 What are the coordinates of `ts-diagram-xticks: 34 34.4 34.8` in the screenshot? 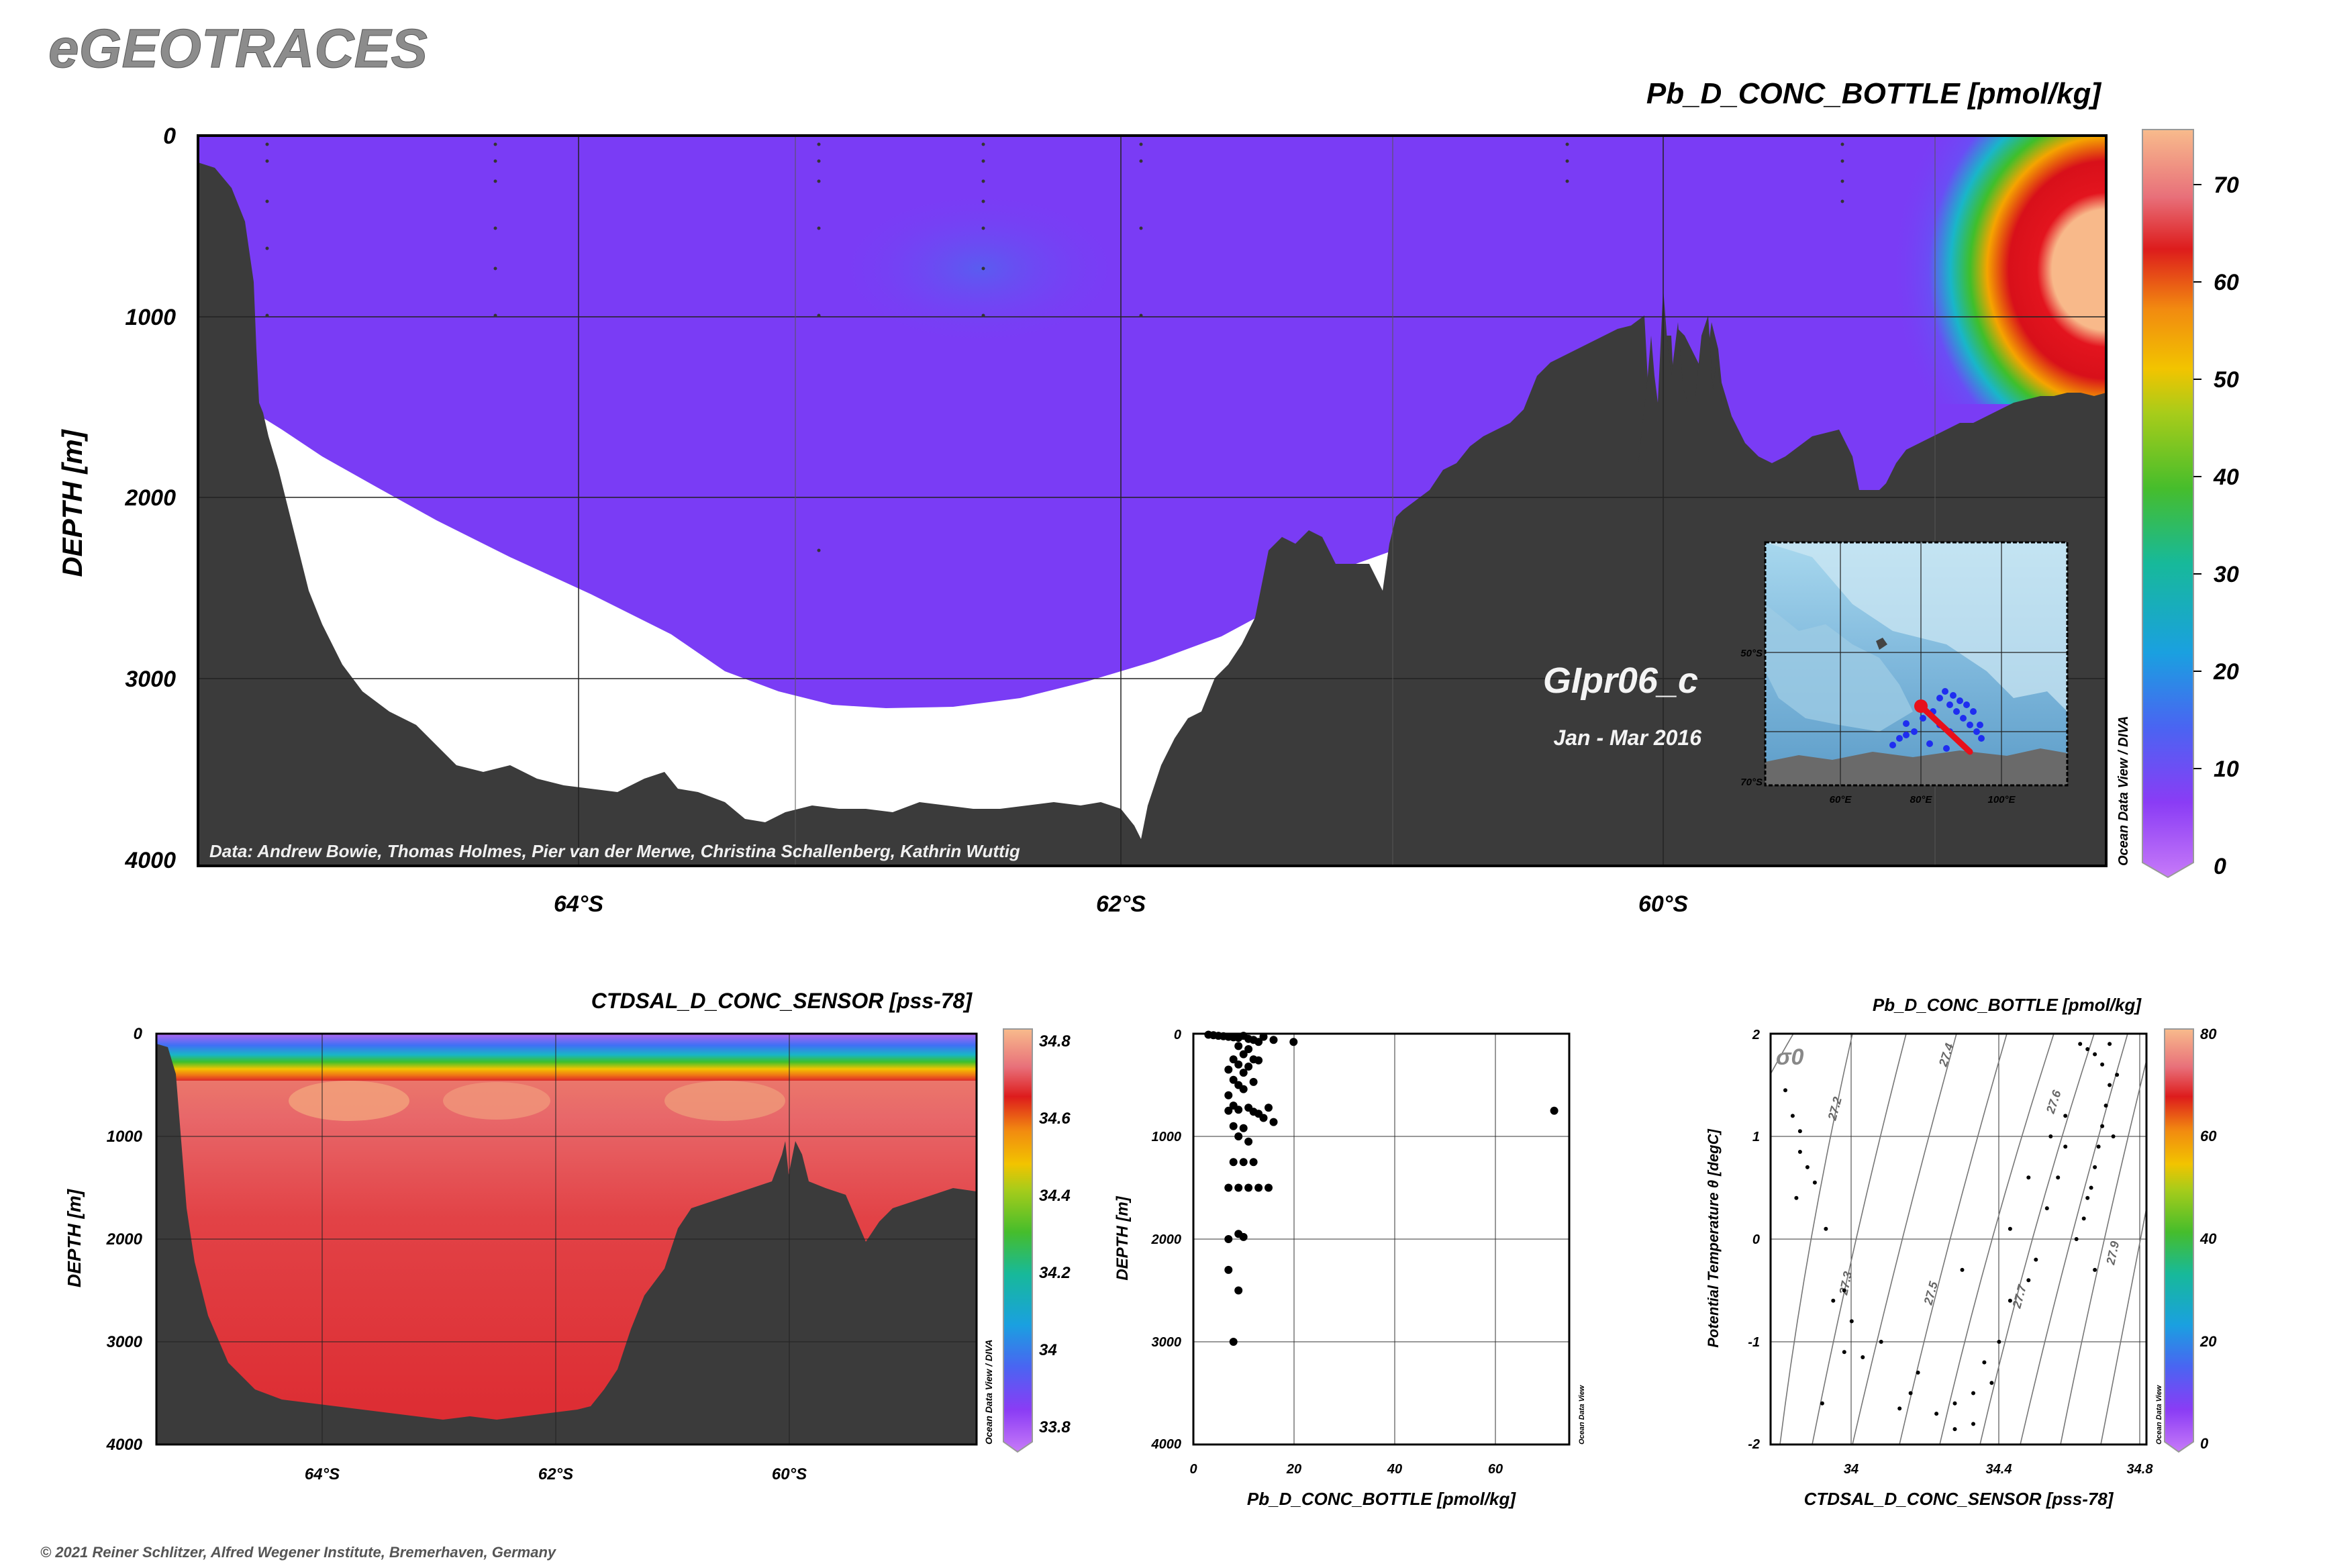 It's located at (1998, 1469).